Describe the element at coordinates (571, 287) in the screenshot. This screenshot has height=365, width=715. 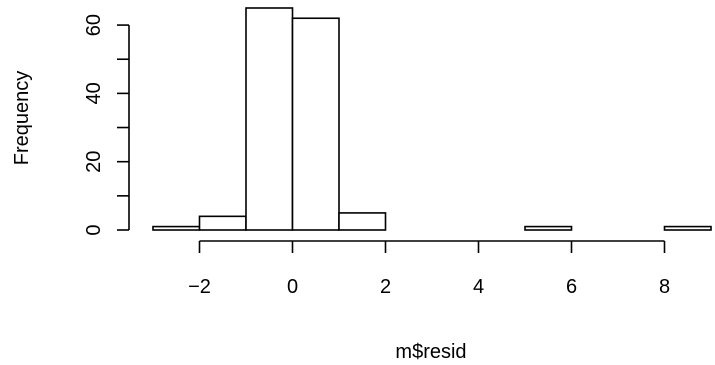
I see `x-tick-label-4: 6` at that location.